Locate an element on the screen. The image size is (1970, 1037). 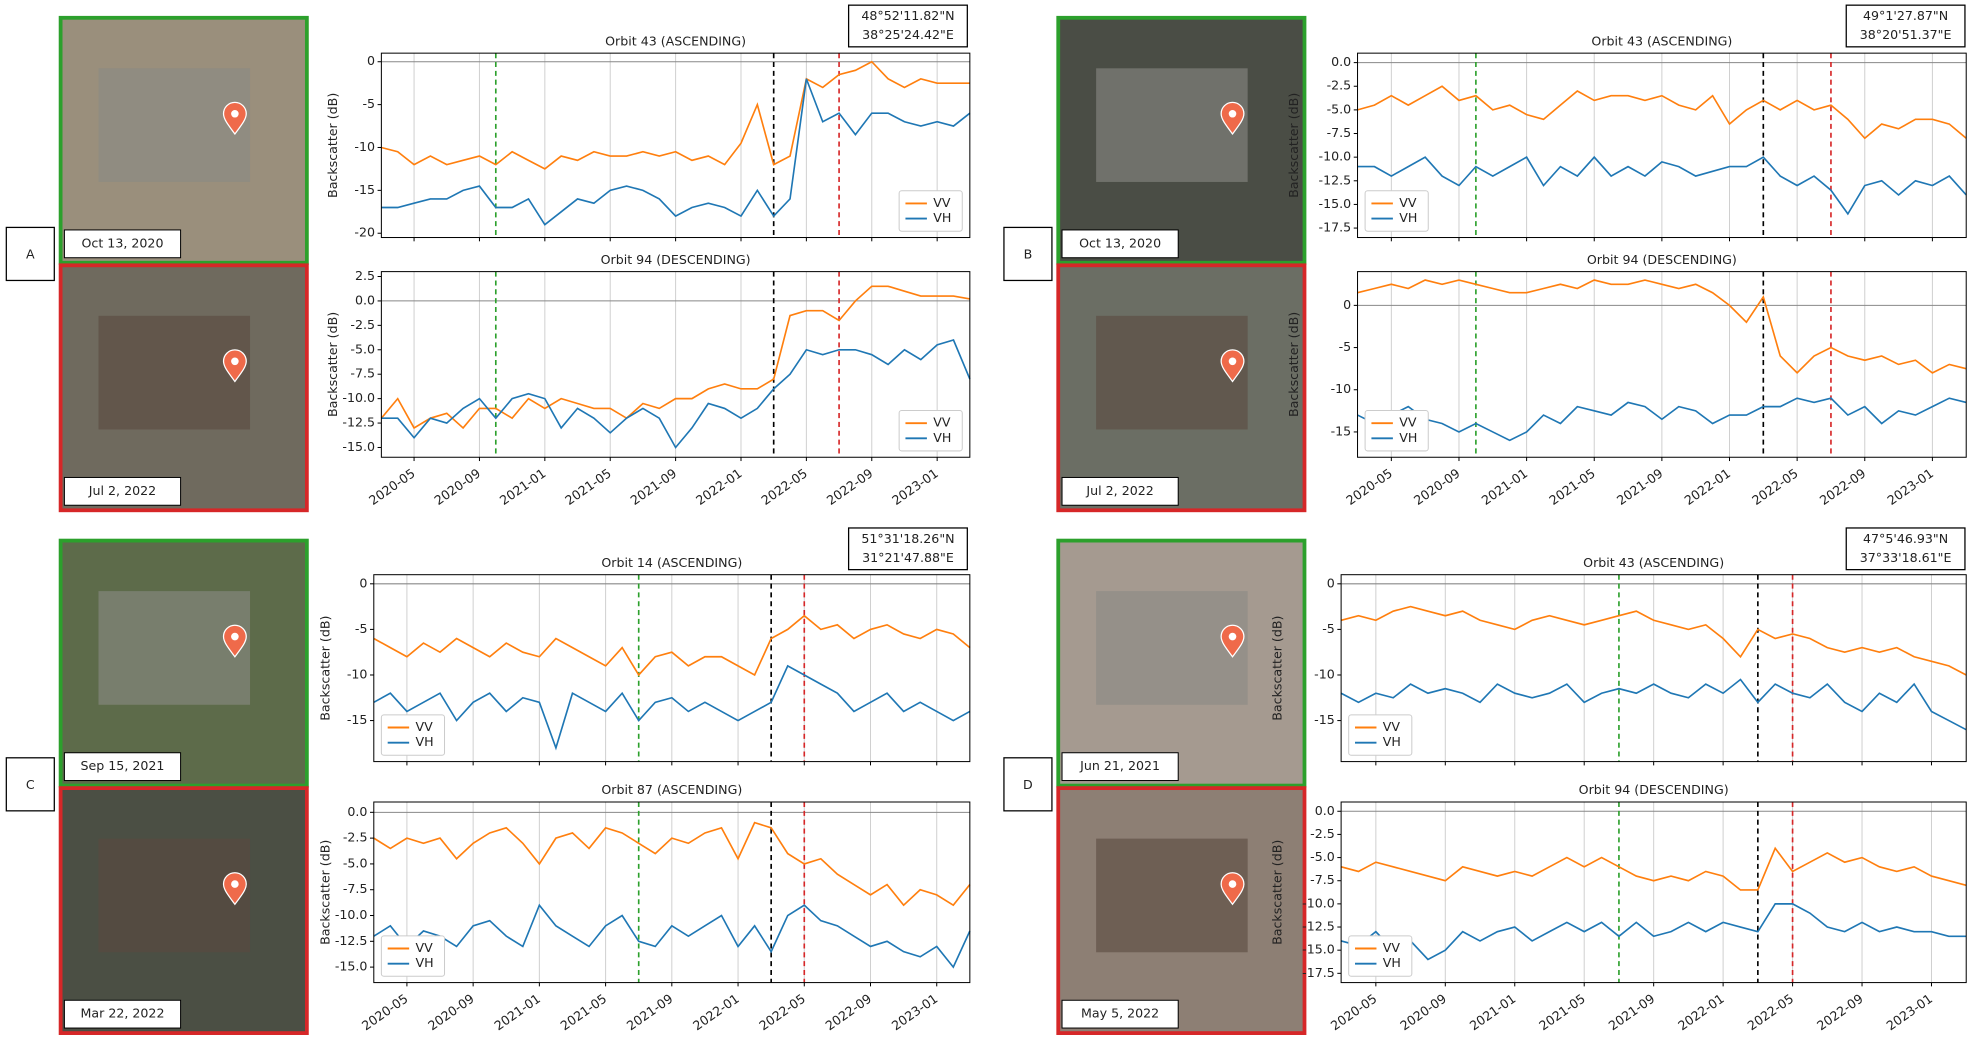
panel-letter: A is located at coordinates (30, 254).